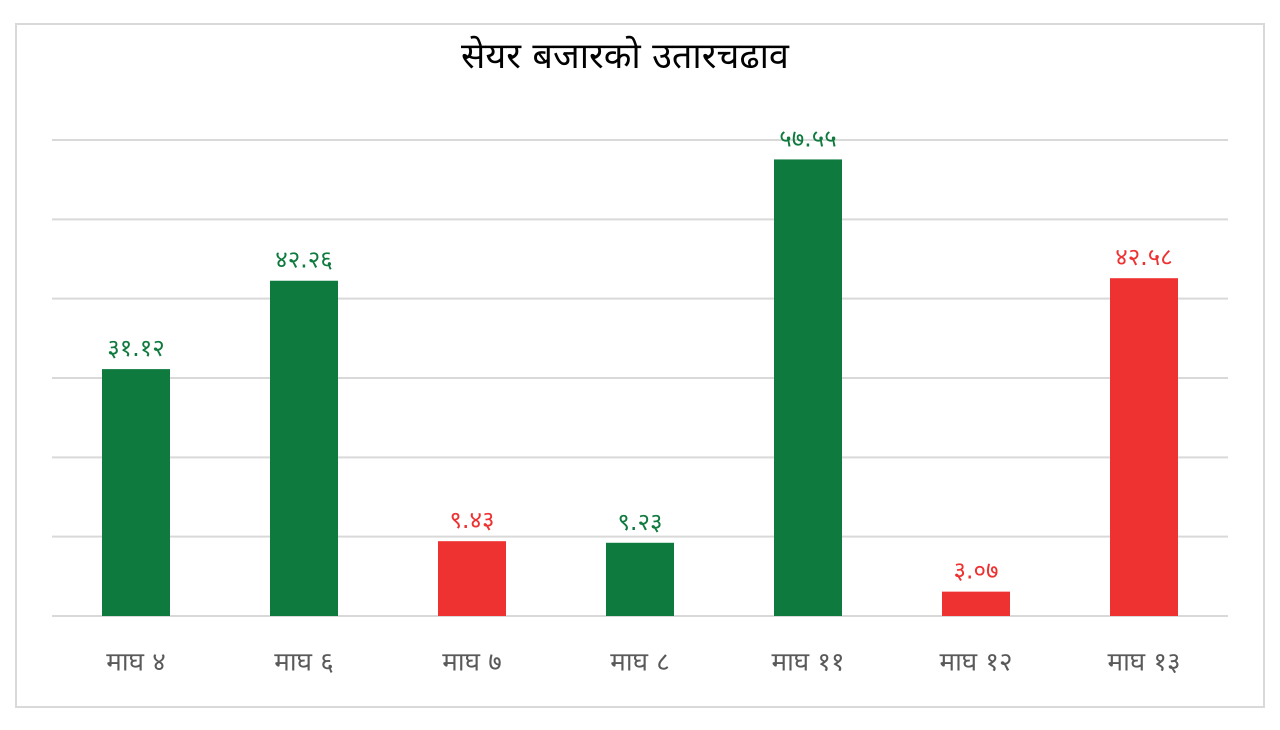  Describe the element at coordinates (471, 663) in the screenshot. I see `x-tick-label: माघ ७` at that location.